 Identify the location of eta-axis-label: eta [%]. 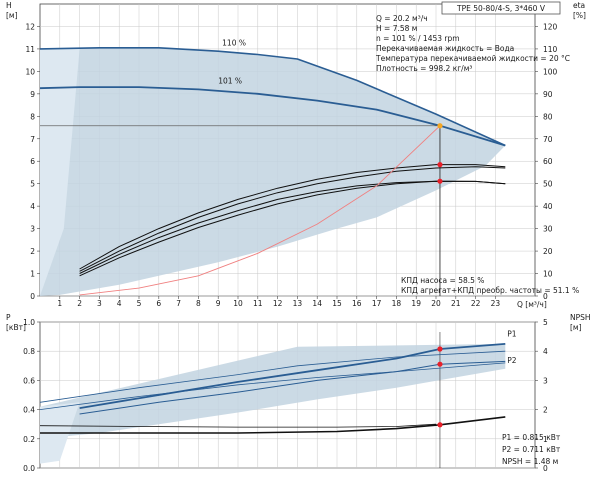
(579, 10).